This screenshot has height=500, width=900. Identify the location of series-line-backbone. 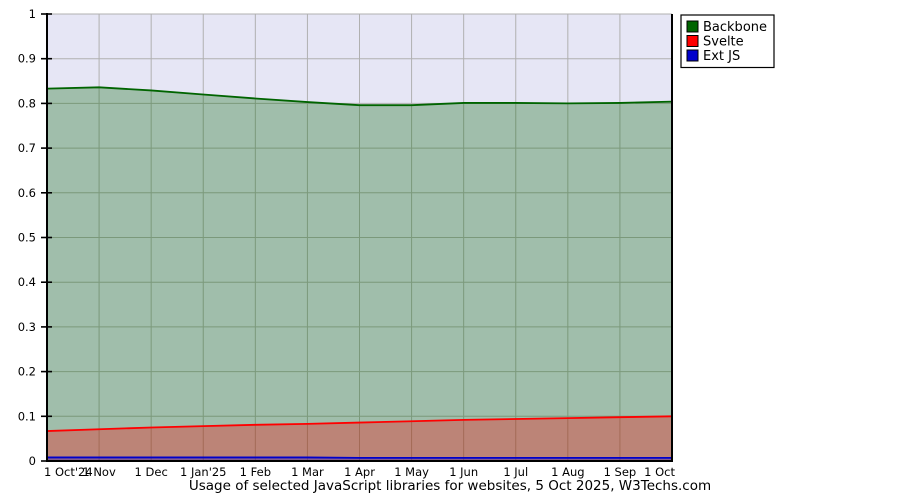
(359, 96).